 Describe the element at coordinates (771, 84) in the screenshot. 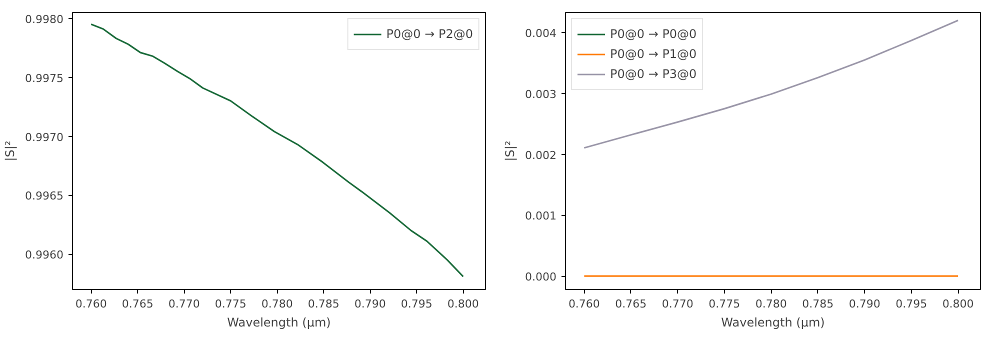

I see `line-series` at that location.